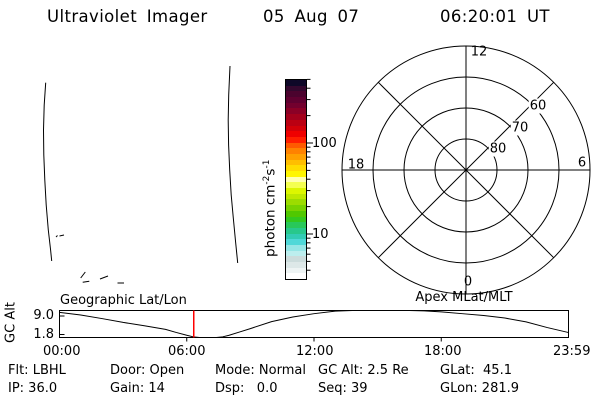  I want to click on status-seq: Seq: 39, so click(343, 388).